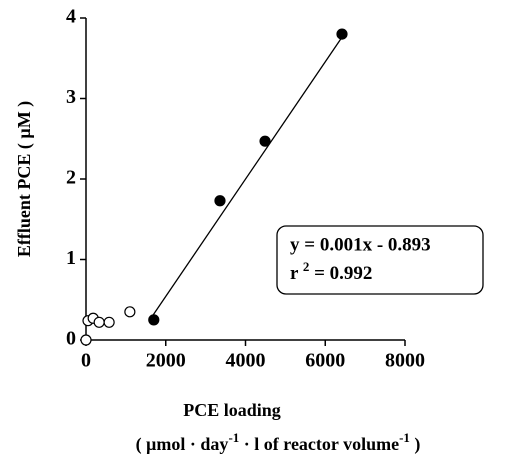 This screenshot has width=509, height=461. Describe the element at coordinates (71, 97) in the screenshot. I see `y-tick-label: 3` at that location.